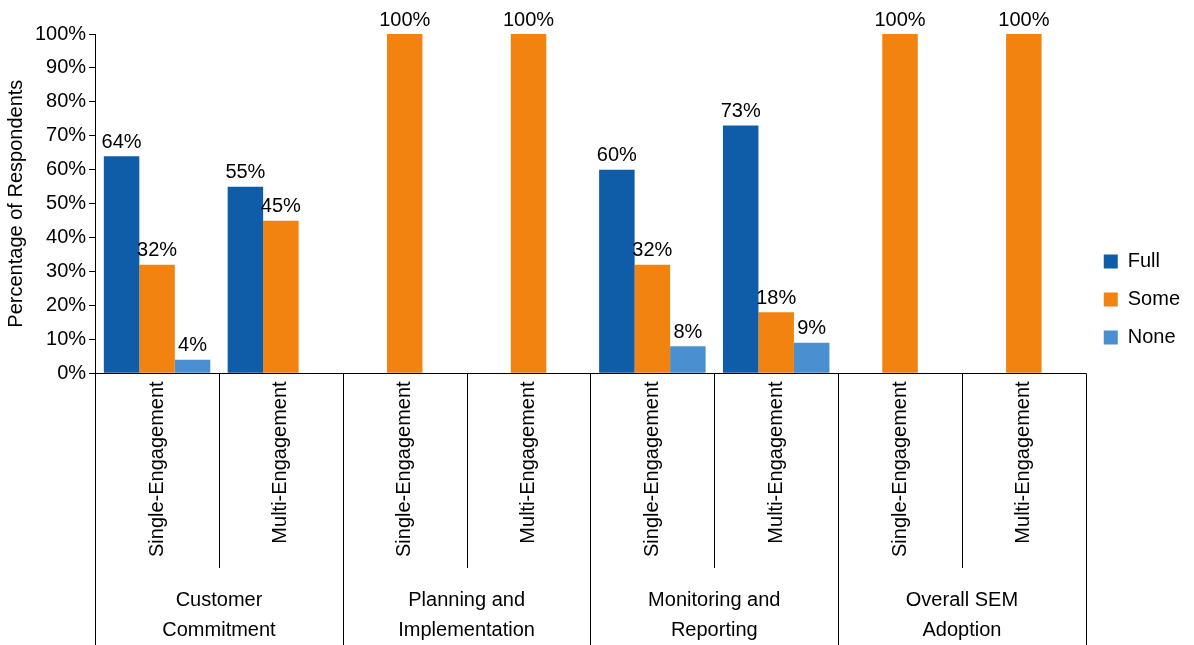 This screenshot has width=1194, height=645. What do you see at coordinates (66, 303) in the screenshot?
I see `y-tick-label: 20%` at bounding box center [66, 303].